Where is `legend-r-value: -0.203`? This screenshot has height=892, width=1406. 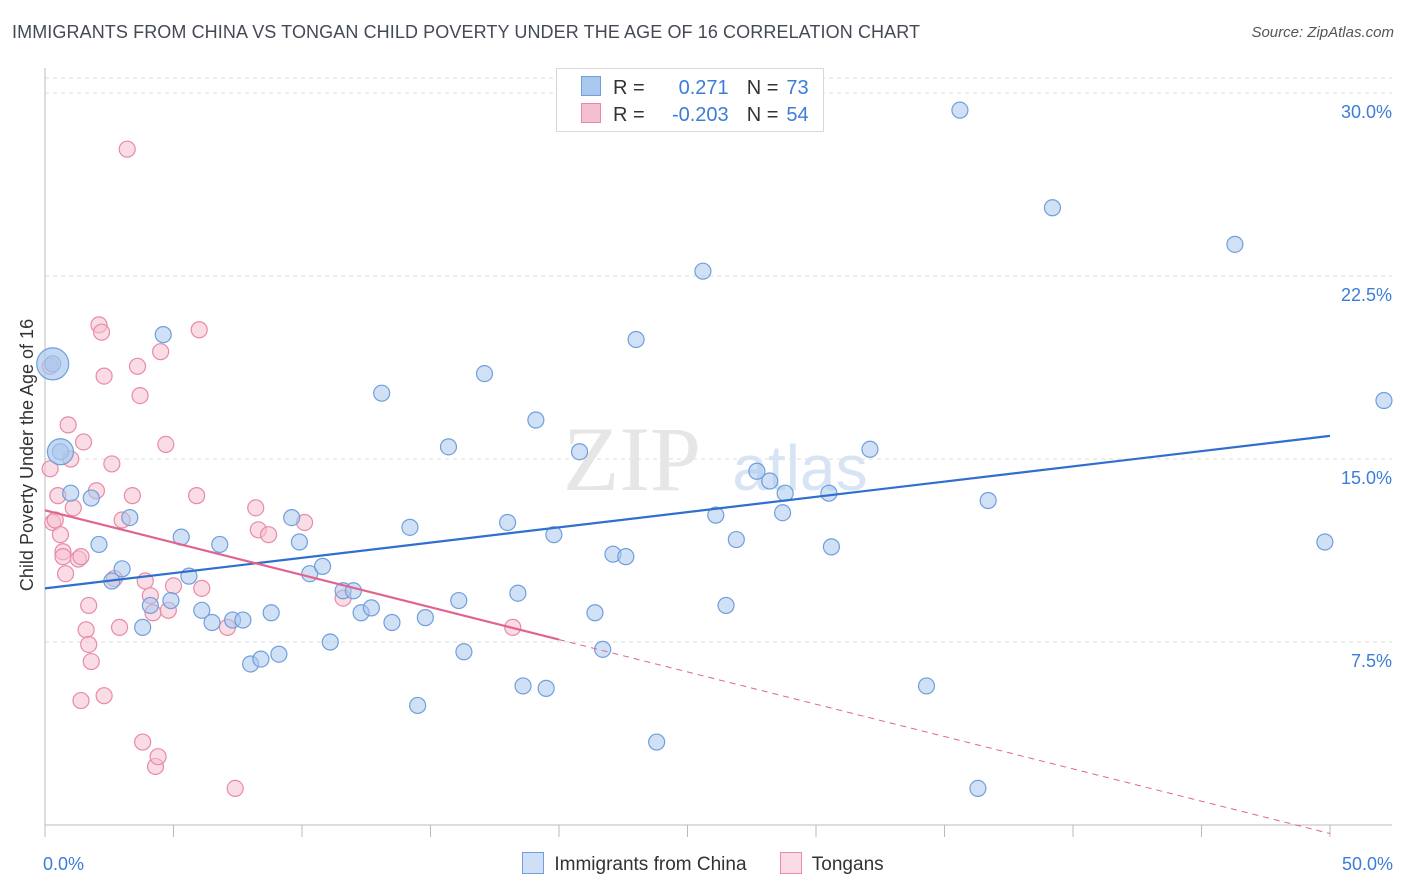
legend-r-value: -0.203 is located at coordinates (700, 115).